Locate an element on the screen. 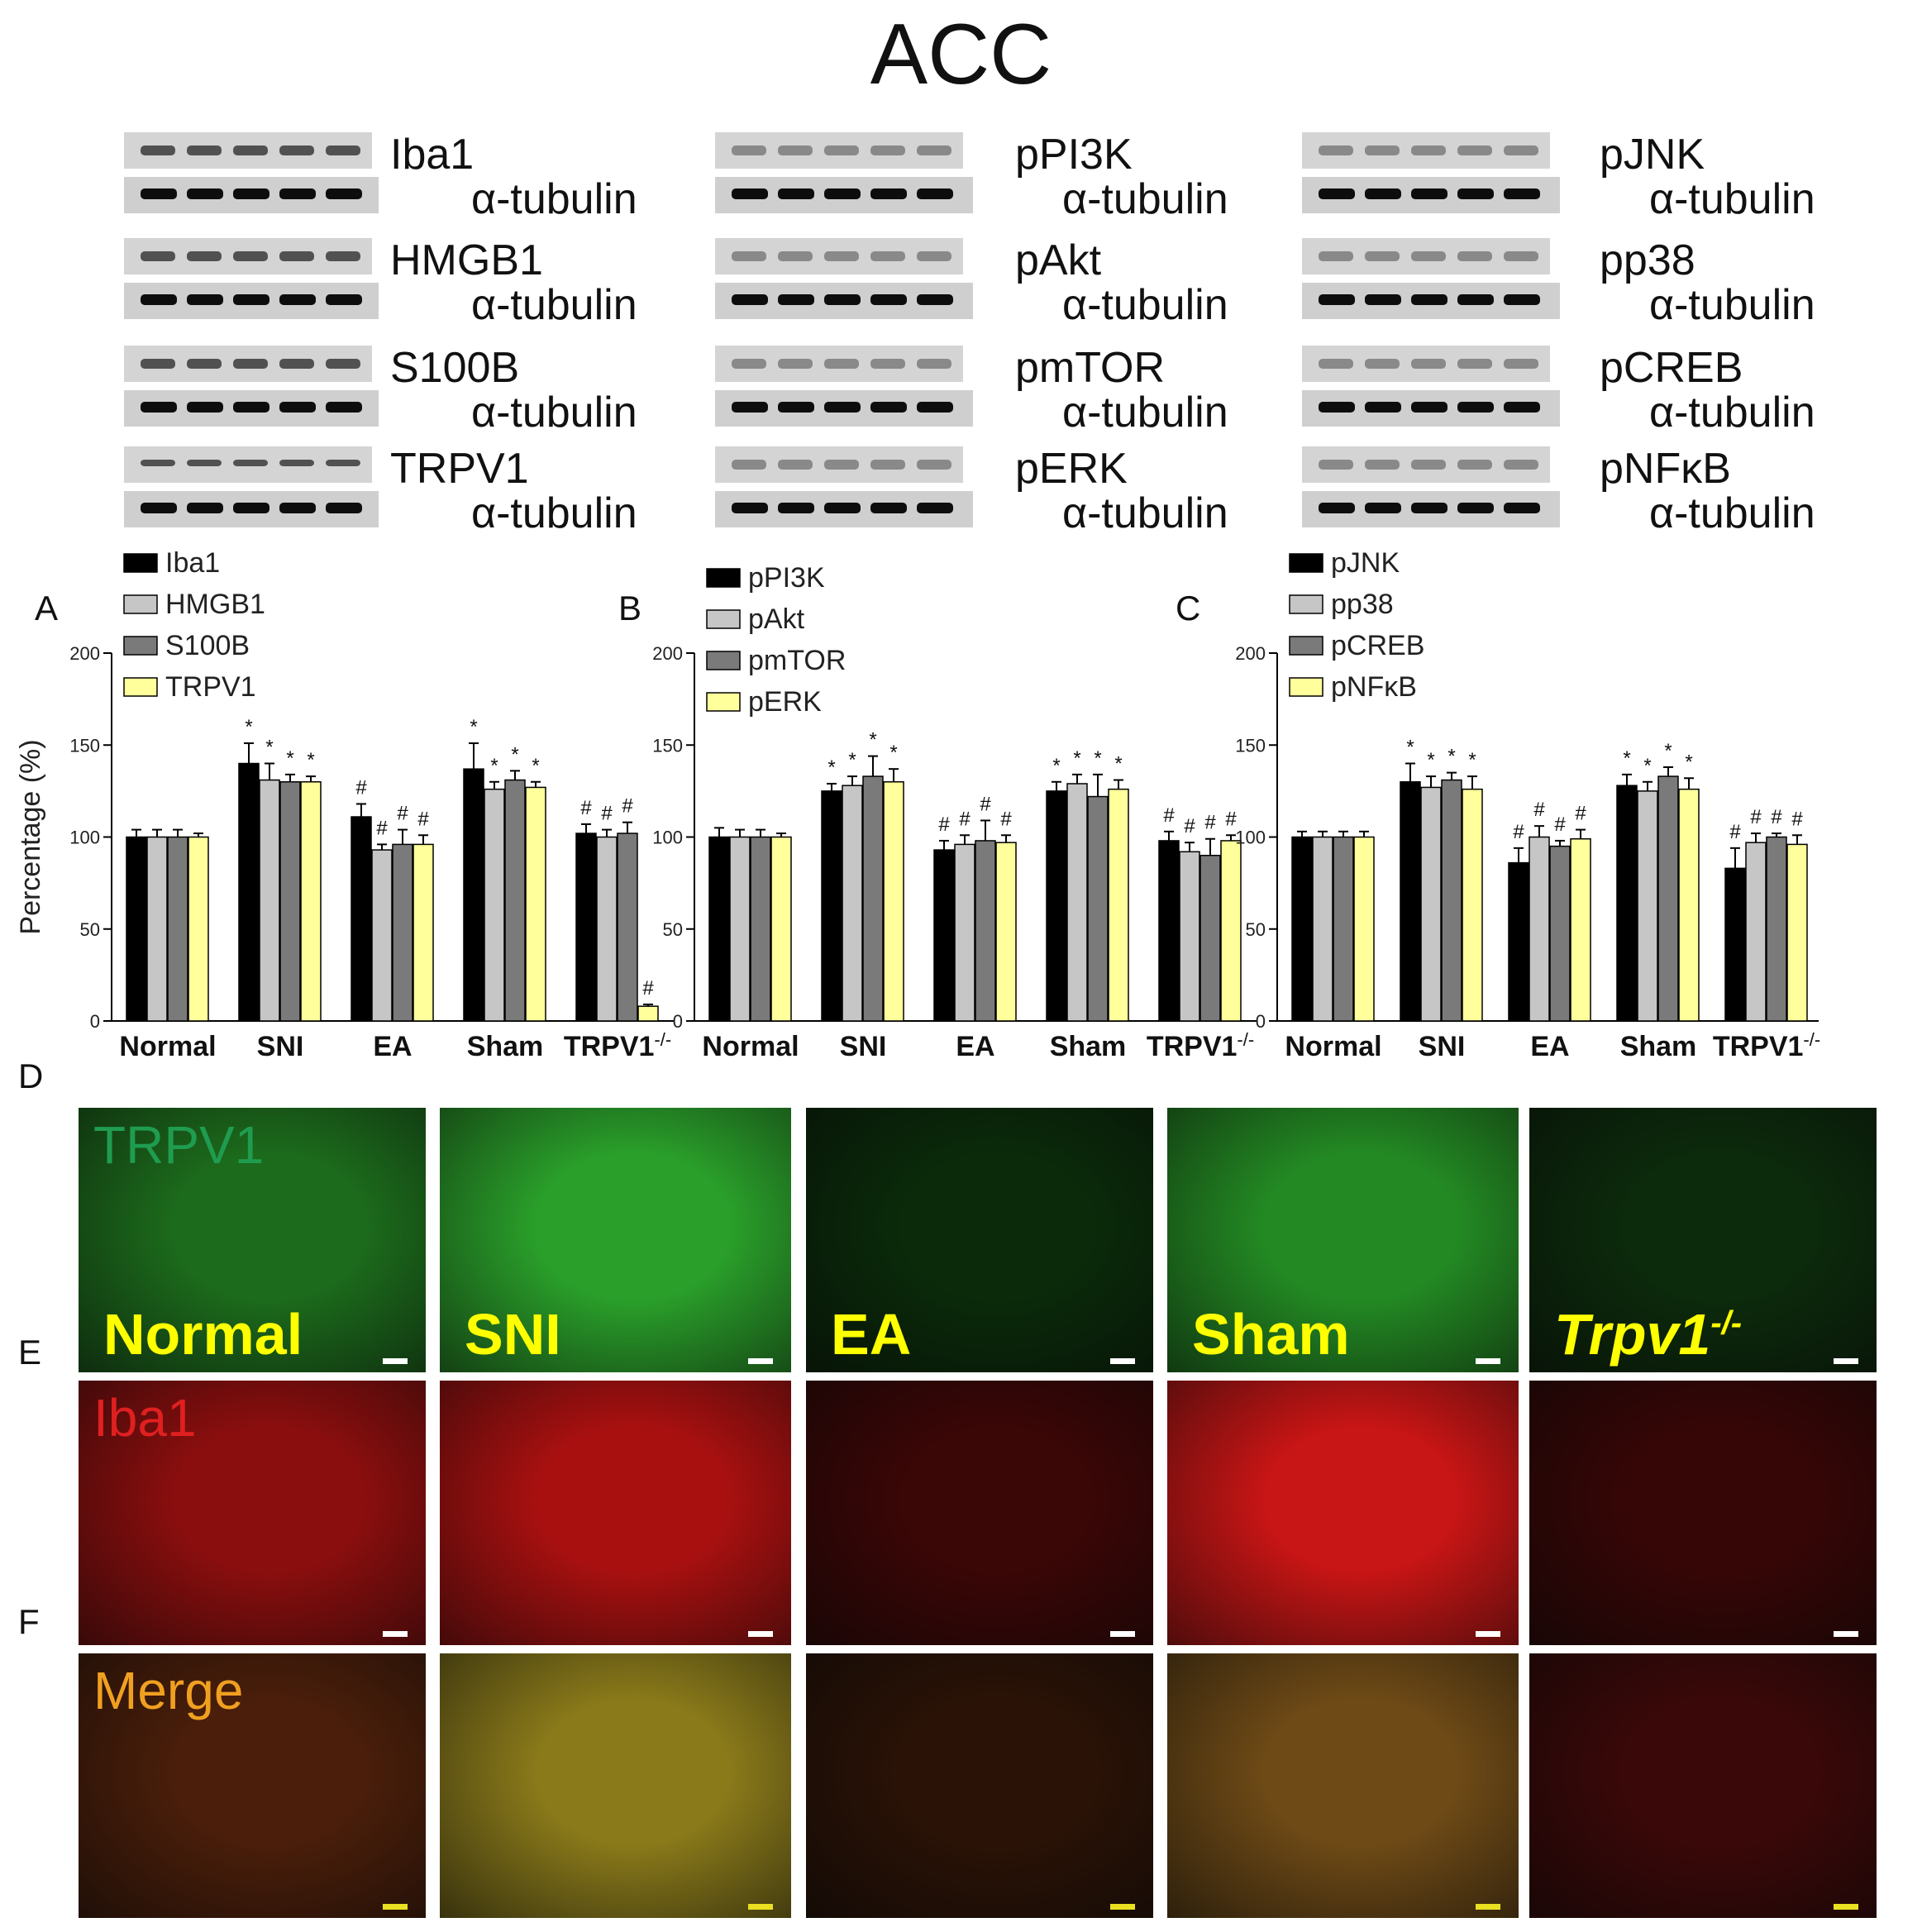 The image size is (1922, 1932). micrograph-tile: Sham is located at coordinates (1343, 1240).